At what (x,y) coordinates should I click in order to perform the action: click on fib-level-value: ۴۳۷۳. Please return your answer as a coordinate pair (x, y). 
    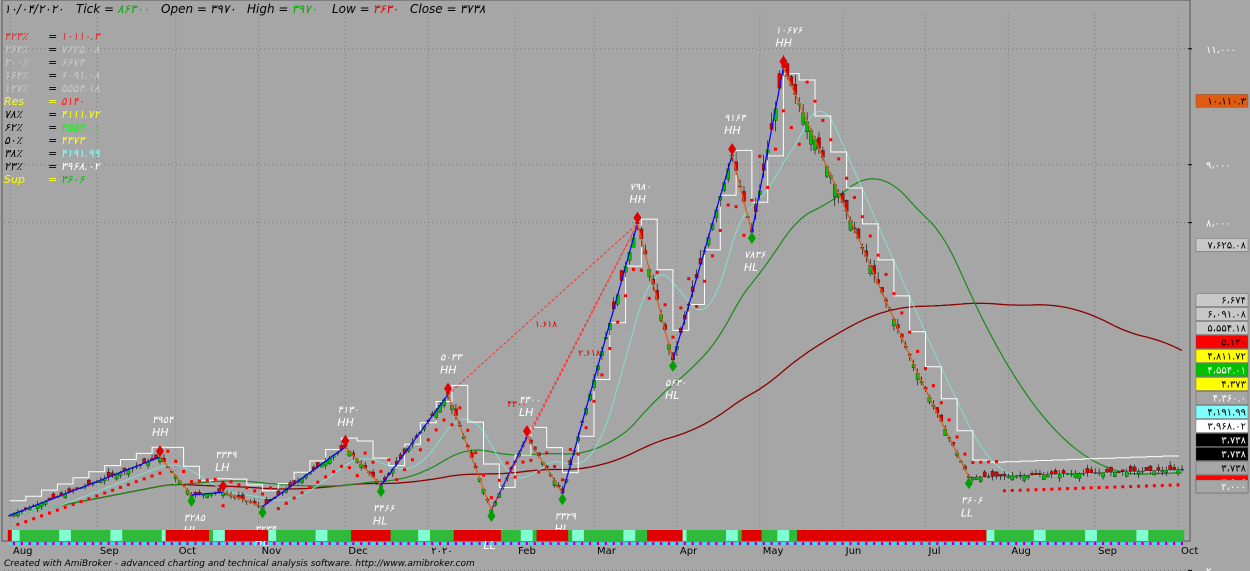
    Looking at the image, I should click on (72, 140).